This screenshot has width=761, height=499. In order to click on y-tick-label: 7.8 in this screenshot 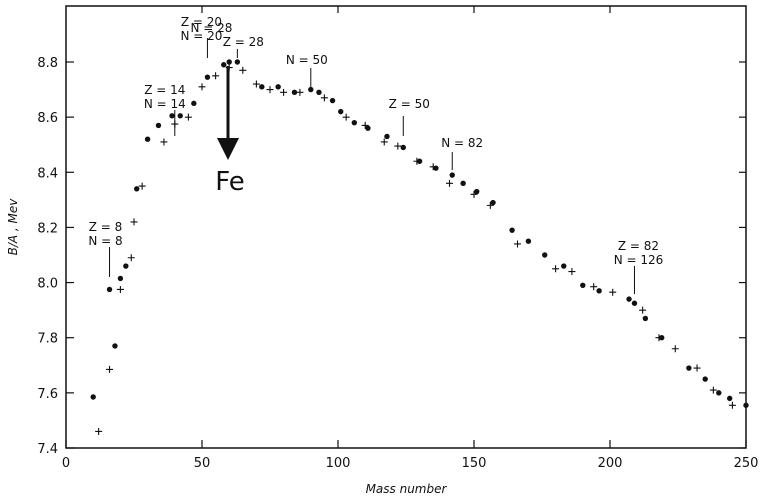, I will do `click(47, 339)`.